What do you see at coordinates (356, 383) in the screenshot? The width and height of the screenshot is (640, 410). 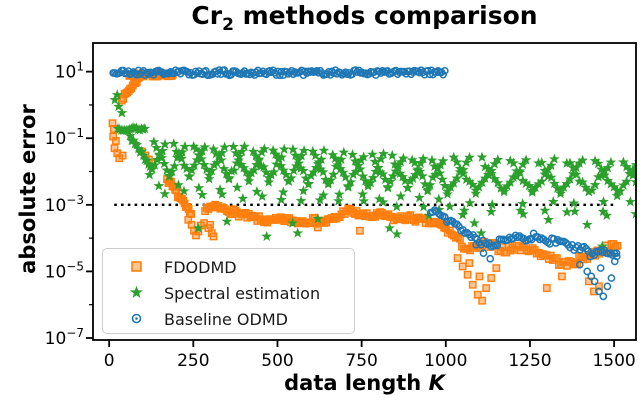 I see `x-axis-label-text: data length` at bounding box center [356, 383].